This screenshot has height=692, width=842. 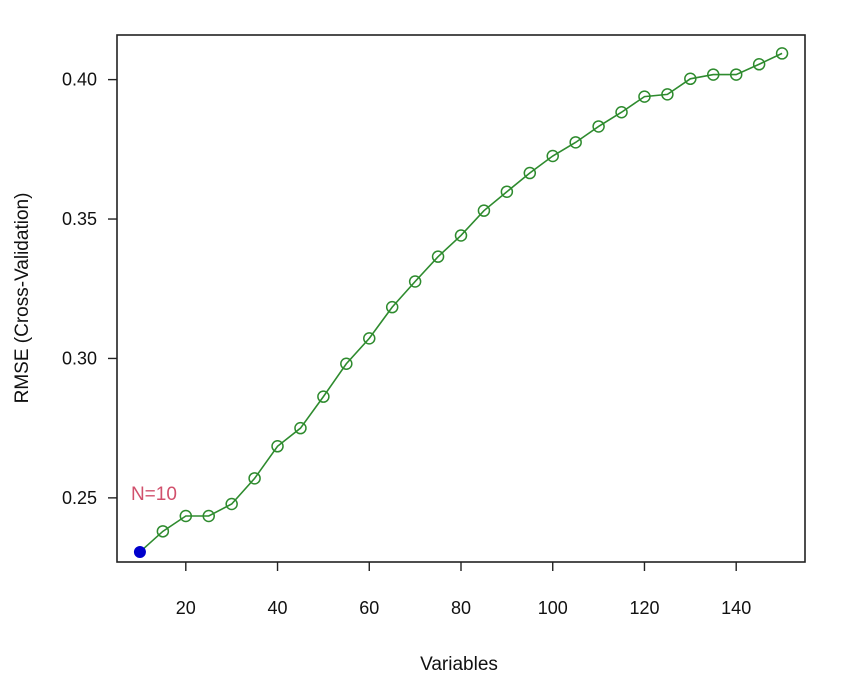 What do you see at coordinates (154, 521) in the screenshot?
I see `highlight-layer: N=10` at bounding box center [154, 521].